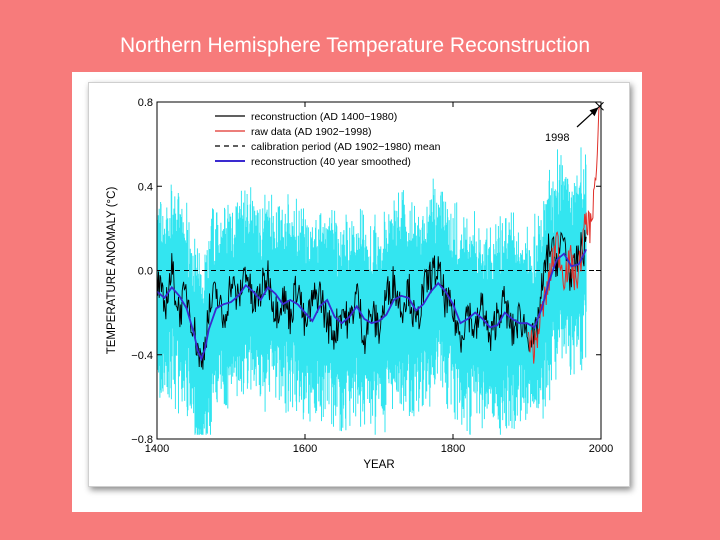 This screenshot has width=720, height=540. What do you see at coordinates (145, 103) in the screenshot?
I see `y-tick-label: 0.8` at bounding box center [145, 103].